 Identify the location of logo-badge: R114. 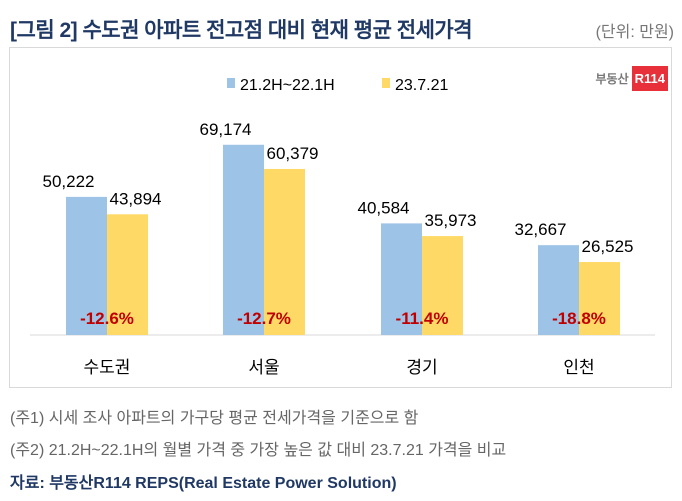
(649, 78).